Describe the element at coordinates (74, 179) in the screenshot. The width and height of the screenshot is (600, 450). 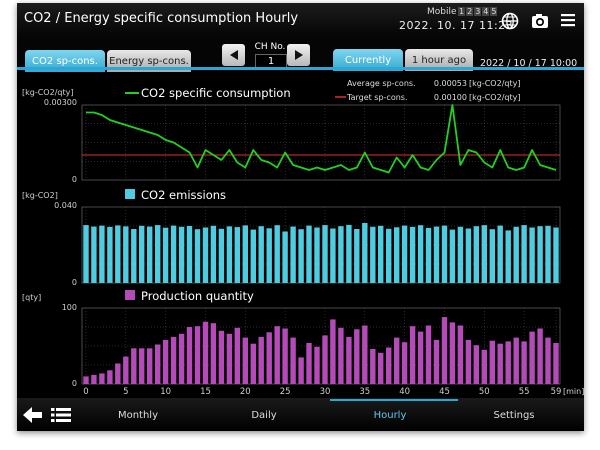
I see `chart1-ytick-zero: 0` at that location.